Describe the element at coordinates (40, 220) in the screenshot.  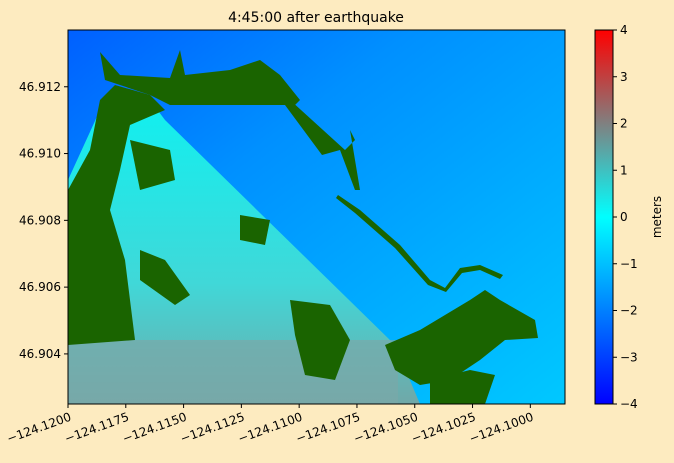
I see `y-tick-label: 46.908` at that location.